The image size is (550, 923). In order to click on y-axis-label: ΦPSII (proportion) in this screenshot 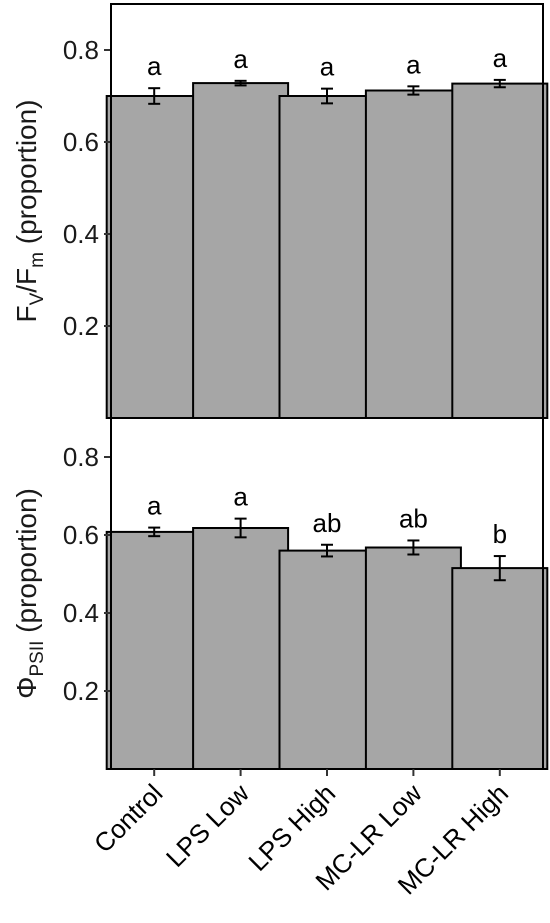, I will do `click(29, 593)`.